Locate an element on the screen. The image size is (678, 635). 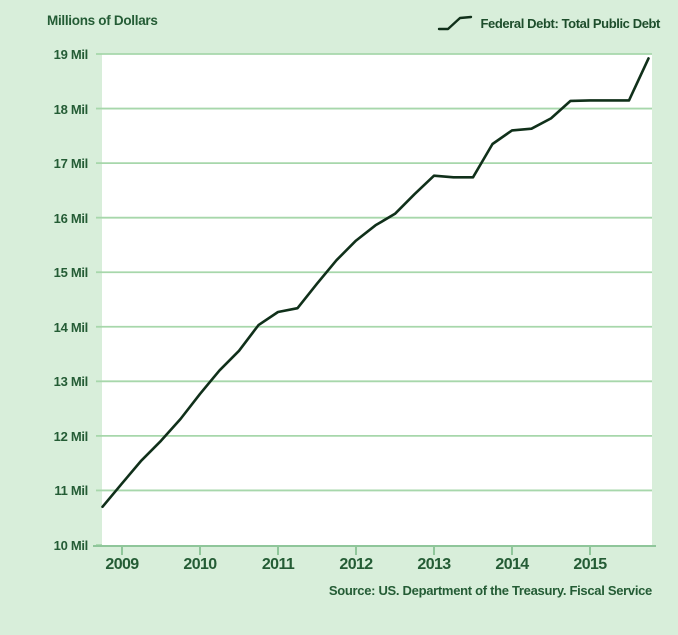
legend-label: Federal Debt: Total Public Debt is located at coordinates (570, 23).